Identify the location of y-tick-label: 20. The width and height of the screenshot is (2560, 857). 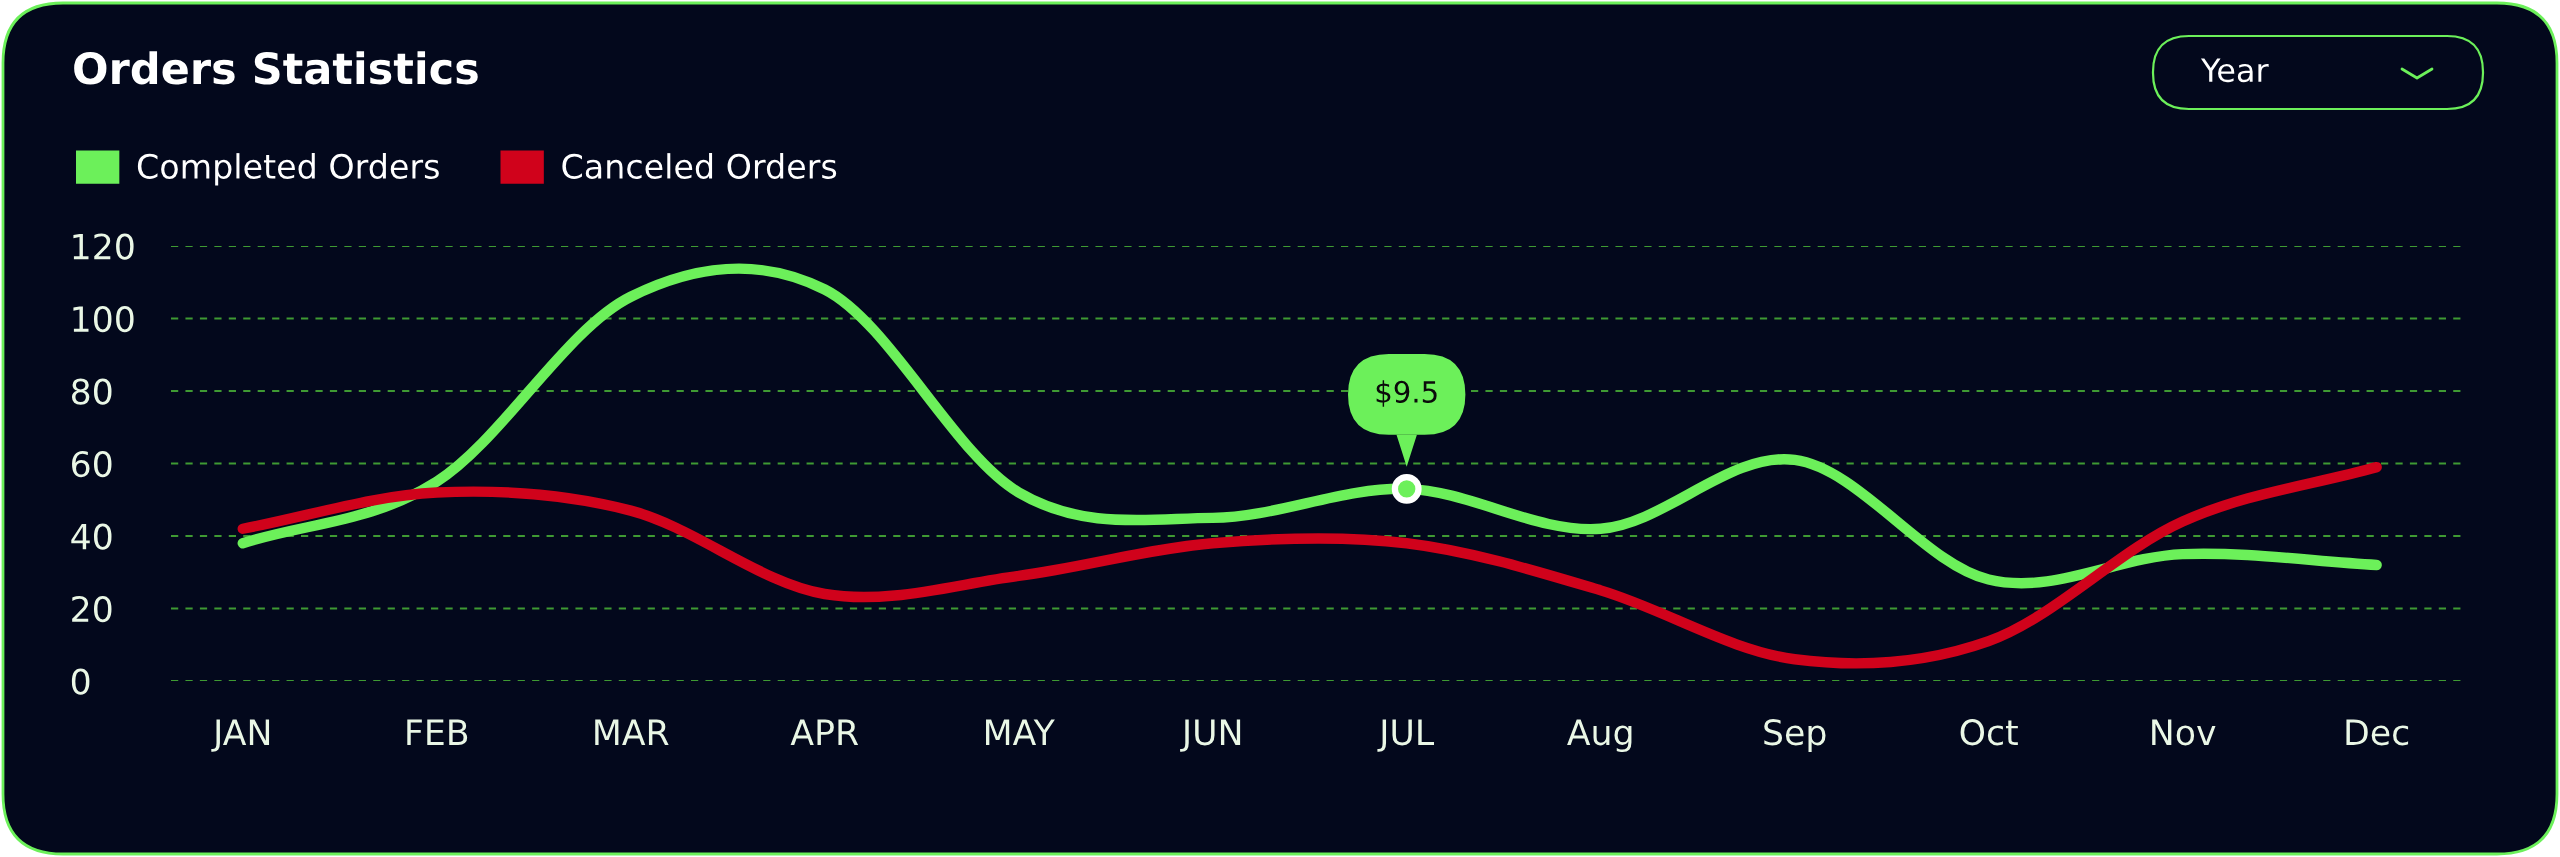
(92, 609).